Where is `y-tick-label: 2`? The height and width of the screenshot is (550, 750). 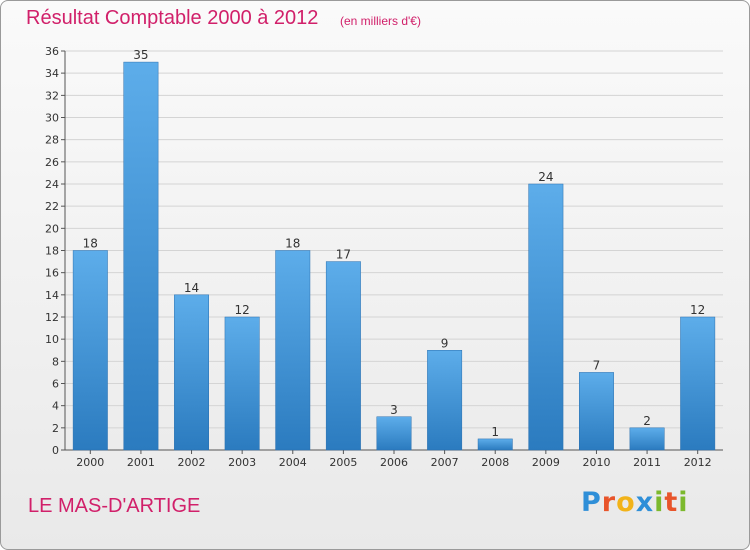 y-tick-label: 2 is located at coordinates (55, 428).